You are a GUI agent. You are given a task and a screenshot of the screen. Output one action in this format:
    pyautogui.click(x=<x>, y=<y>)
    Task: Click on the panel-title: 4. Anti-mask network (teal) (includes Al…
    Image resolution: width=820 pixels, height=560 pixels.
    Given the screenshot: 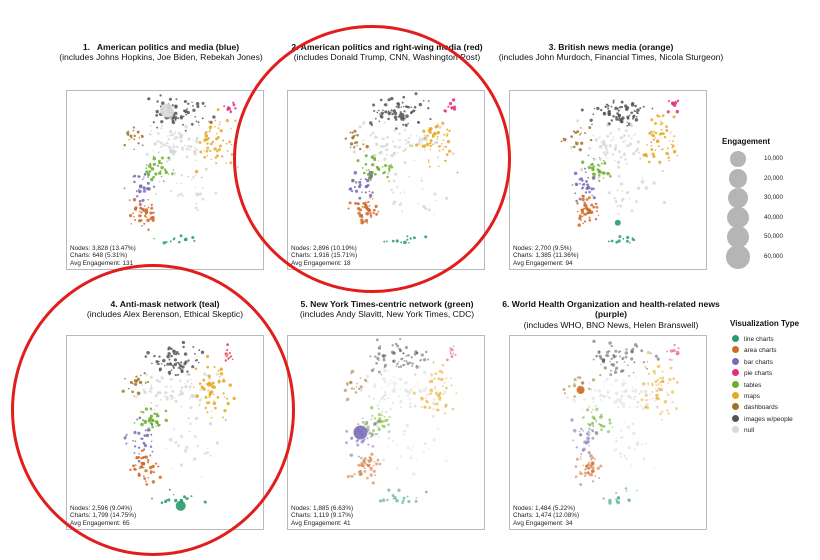 What is the action you would take?
    pyautogui.click(x=165, y=309)
    